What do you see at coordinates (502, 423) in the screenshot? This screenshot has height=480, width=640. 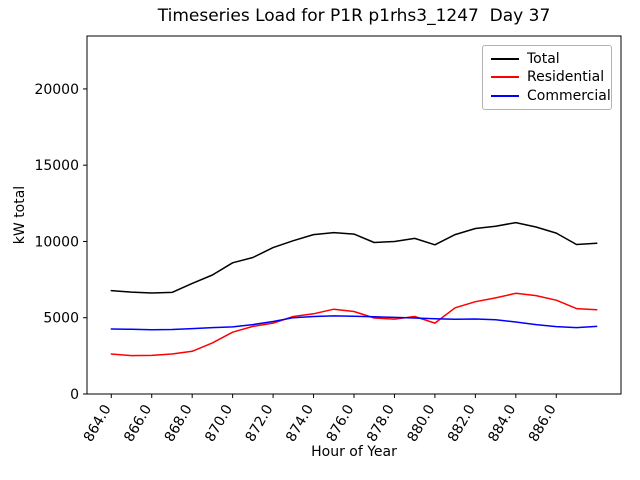 I see `x-tick-label: 884.0` at bounding box center [502, 423].